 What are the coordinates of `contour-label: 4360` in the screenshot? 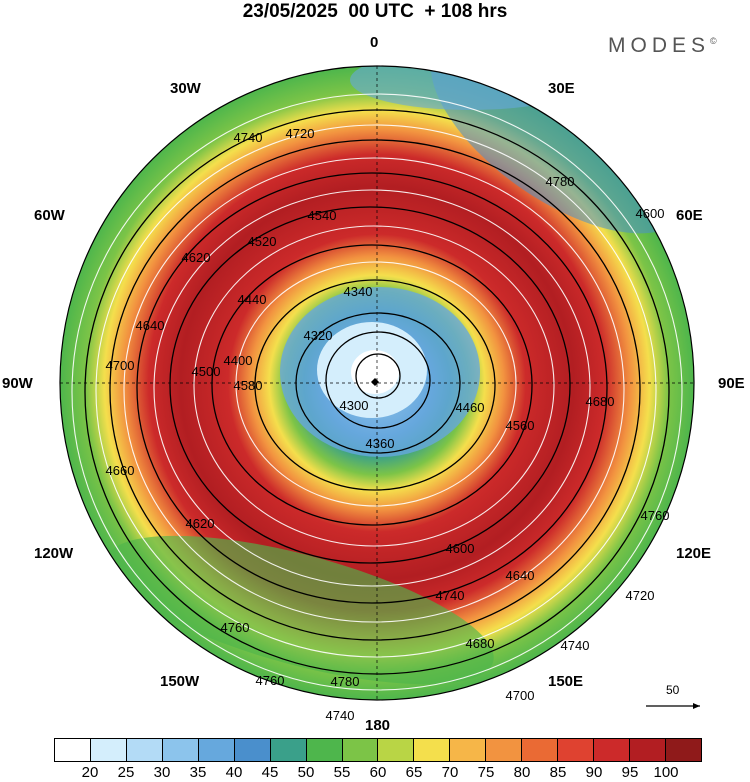 It's located at (380, 443).